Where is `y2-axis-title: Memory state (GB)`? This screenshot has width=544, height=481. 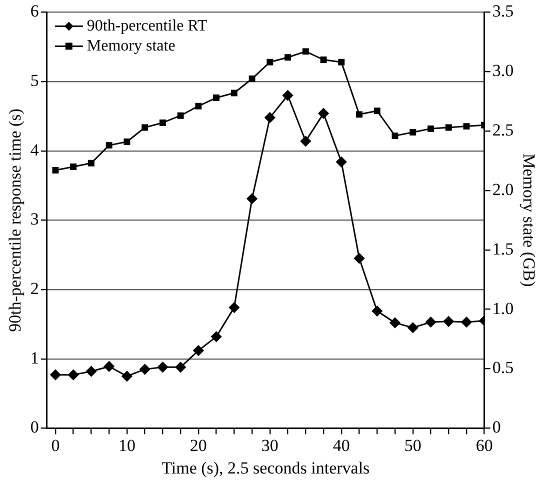 y2-axis-title: Memory state (GB) is located at coordinates (528, 220).